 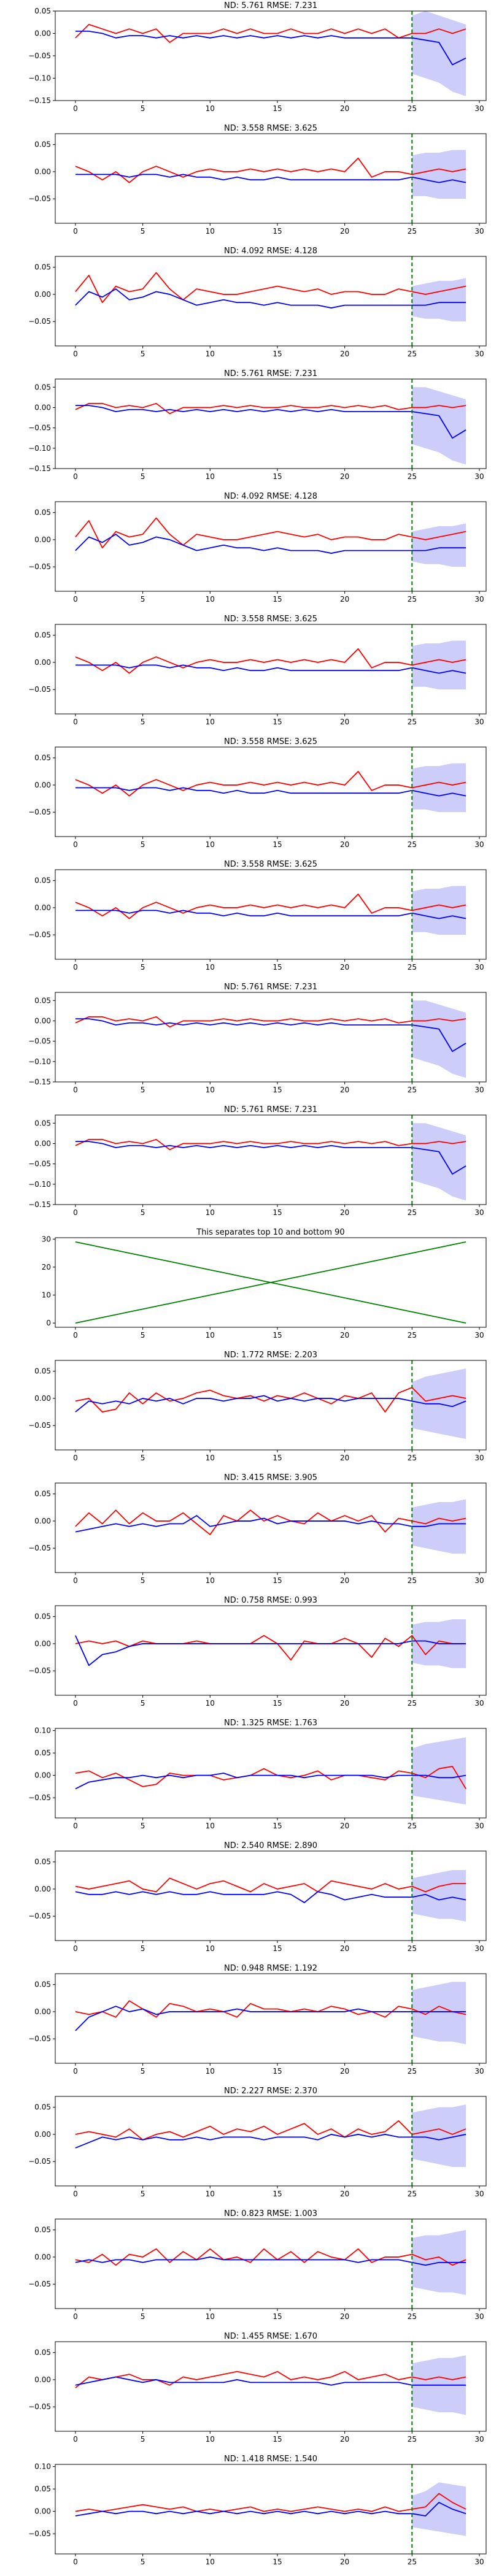 I want to click on chart-title: ND: 1.455 RMSE: 1.670, so click(x=270, y=2336).